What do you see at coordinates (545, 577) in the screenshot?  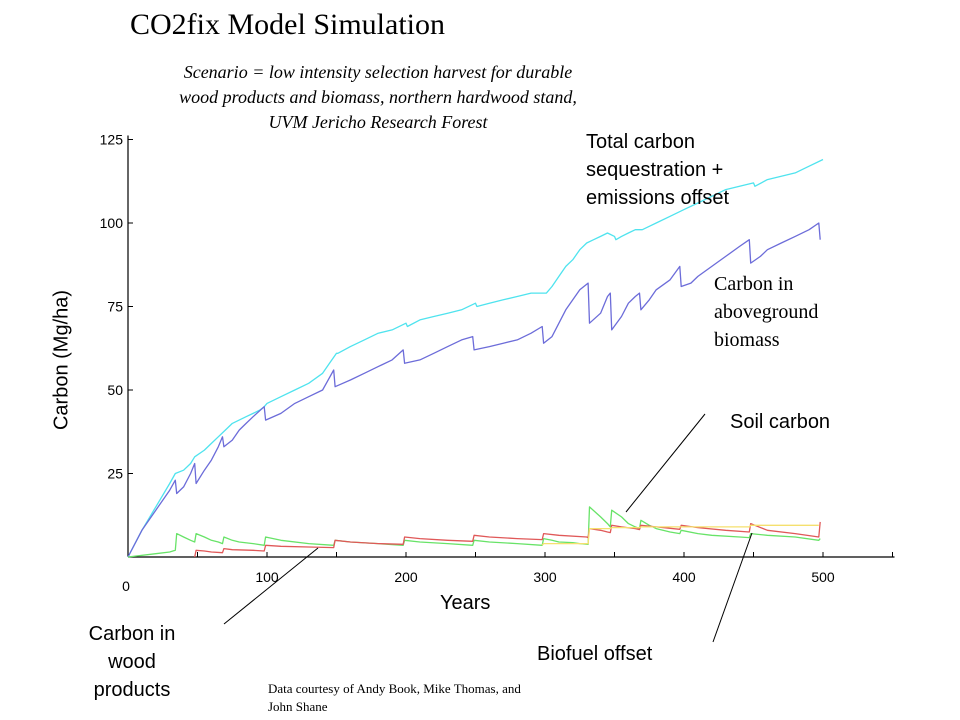 I see `x-tick-label: 300` at bounding box center [545, 577].